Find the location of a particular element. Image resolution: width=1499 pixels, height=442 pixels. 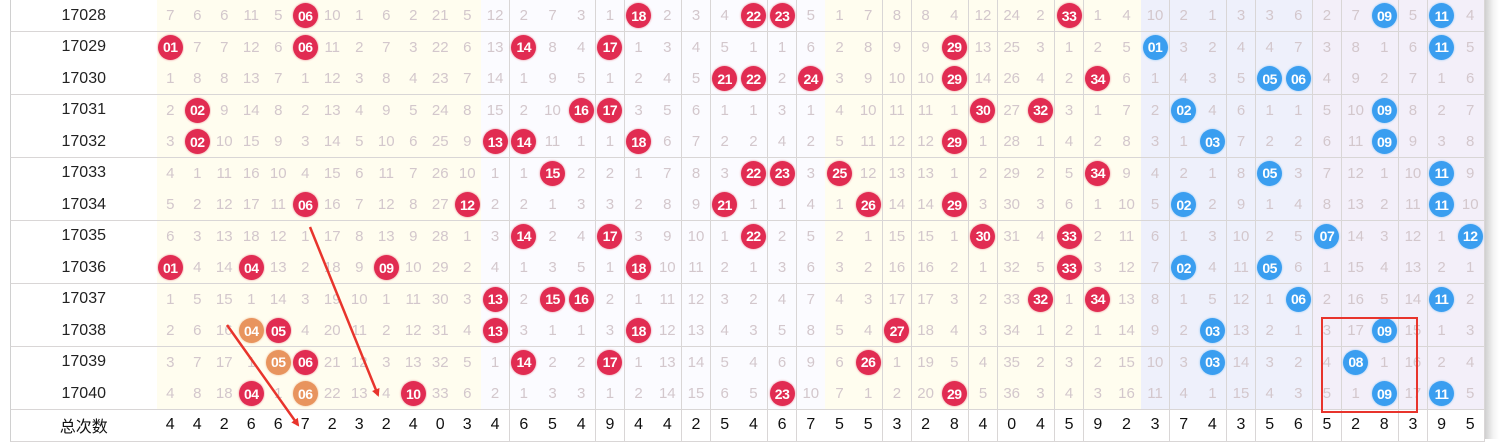

miss-count: 16 is located at coordinates (332, 204).